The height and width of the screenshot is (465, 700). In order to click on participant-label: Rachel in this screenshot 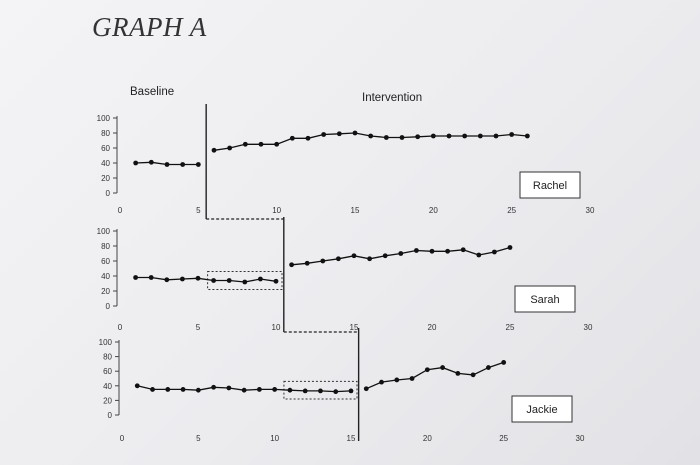, I will do `click(550, 186)`.